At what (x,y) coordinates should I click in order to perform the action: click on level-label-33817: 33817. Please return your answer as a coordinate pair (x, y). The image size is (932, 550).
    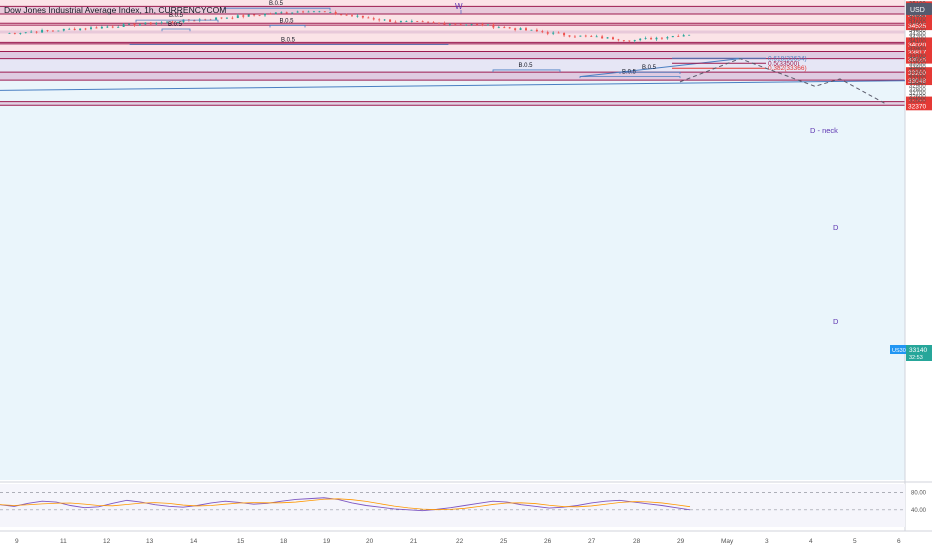
    Looking at the image, I should click on (917, 52).